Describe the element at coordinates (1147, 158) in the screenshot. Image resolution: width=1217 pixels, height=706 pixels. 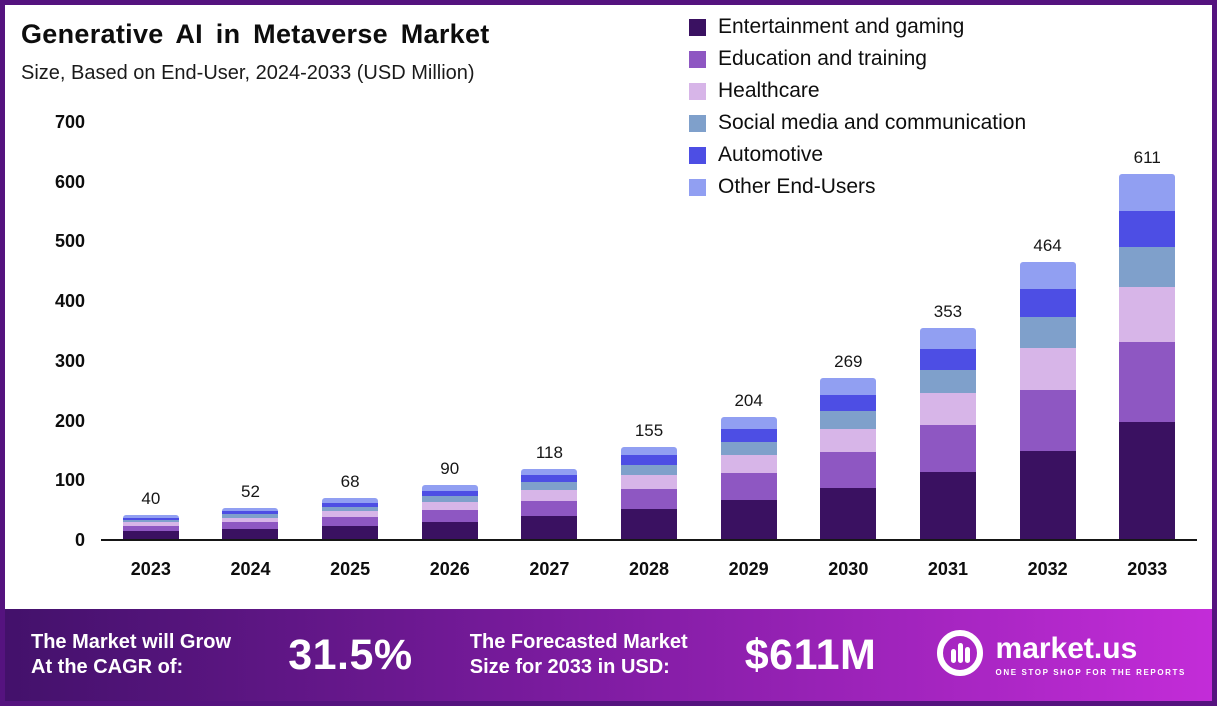
I see `bar-total-label: 611` at that location.